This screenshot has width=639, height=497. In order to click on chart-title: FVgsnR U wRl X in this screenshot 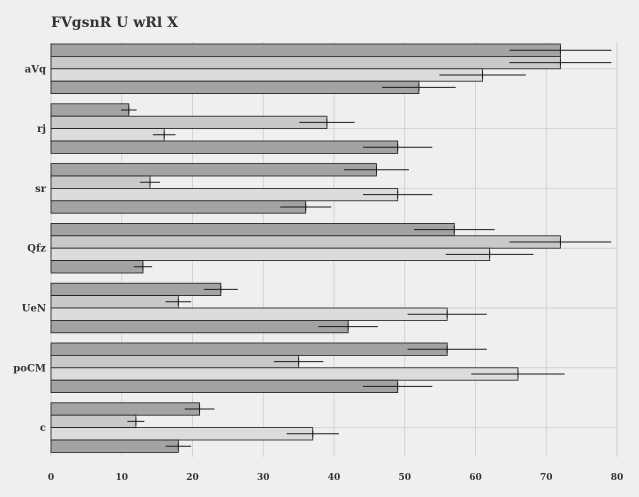, I will do `click(114, 23)`.